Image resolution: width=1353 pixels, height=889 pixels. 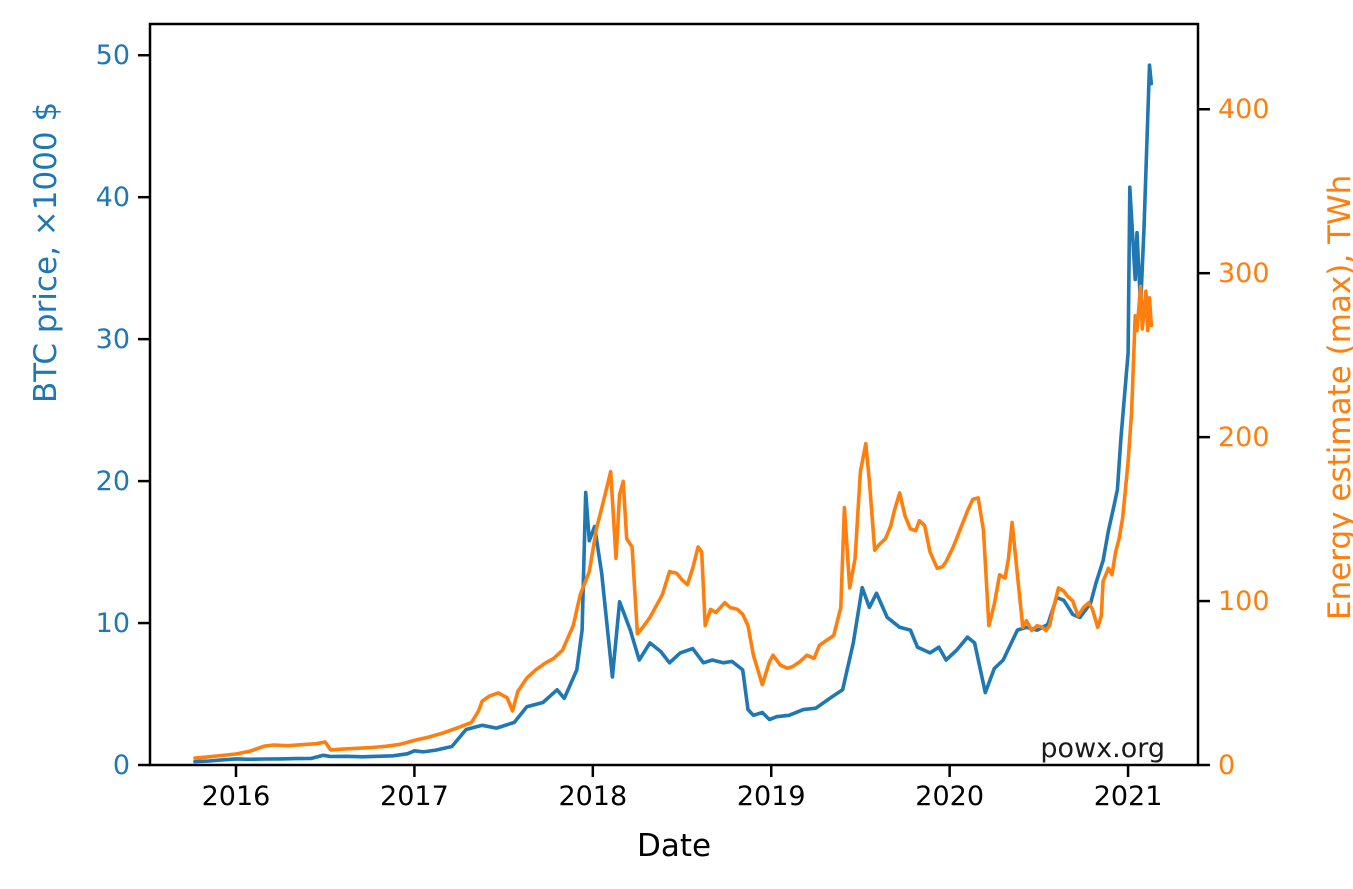 What do you see at coordinates (1244, 601) in the screenshot?
I see `y-right-tick-label: 100` at bounding box center [1244, 601].